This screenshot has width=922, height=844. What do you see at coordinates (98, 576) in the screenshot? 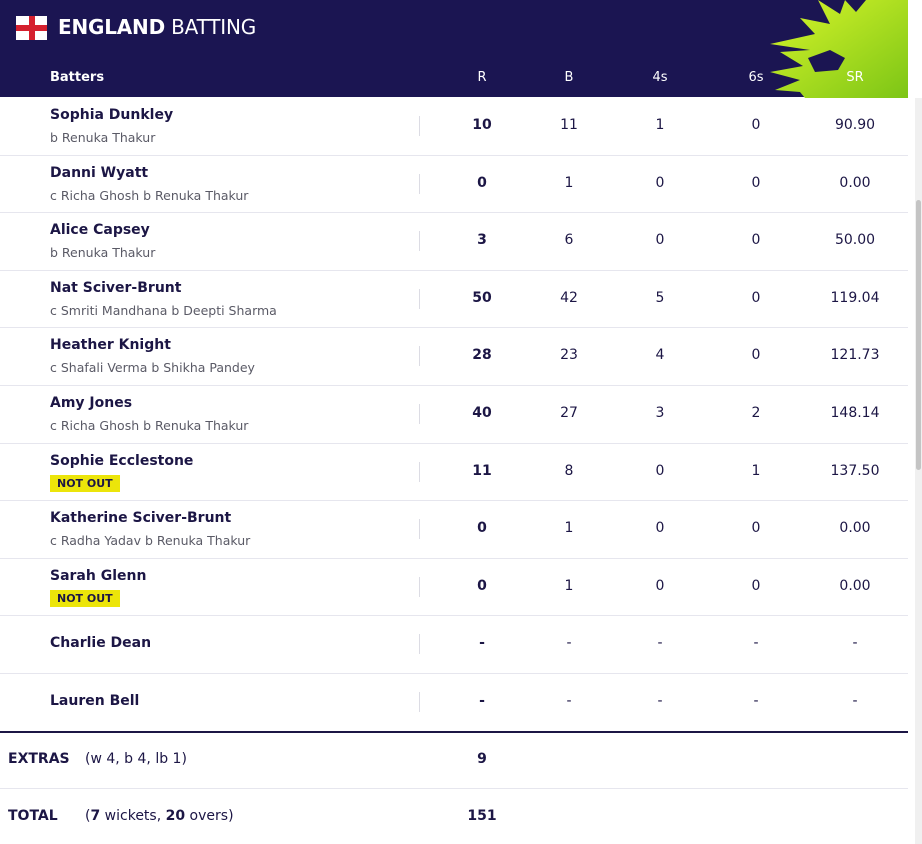
I see `batter-name: Sarah Glenn` at bounding box center [98, 576].